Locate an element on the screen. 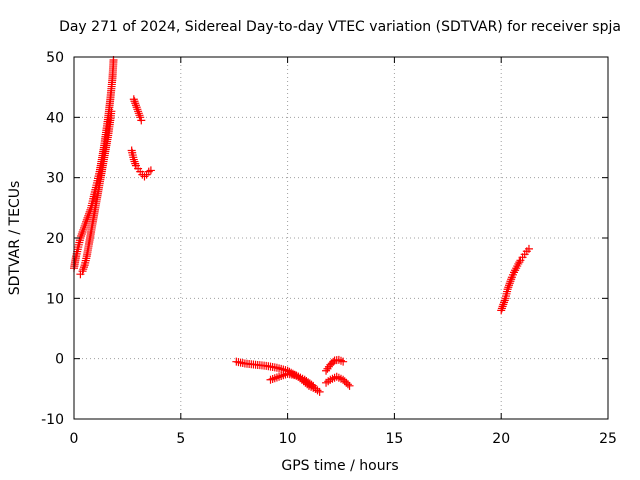 The image size is (640, 480). y-tick-label: 40 is located at coordinates (55, 118).